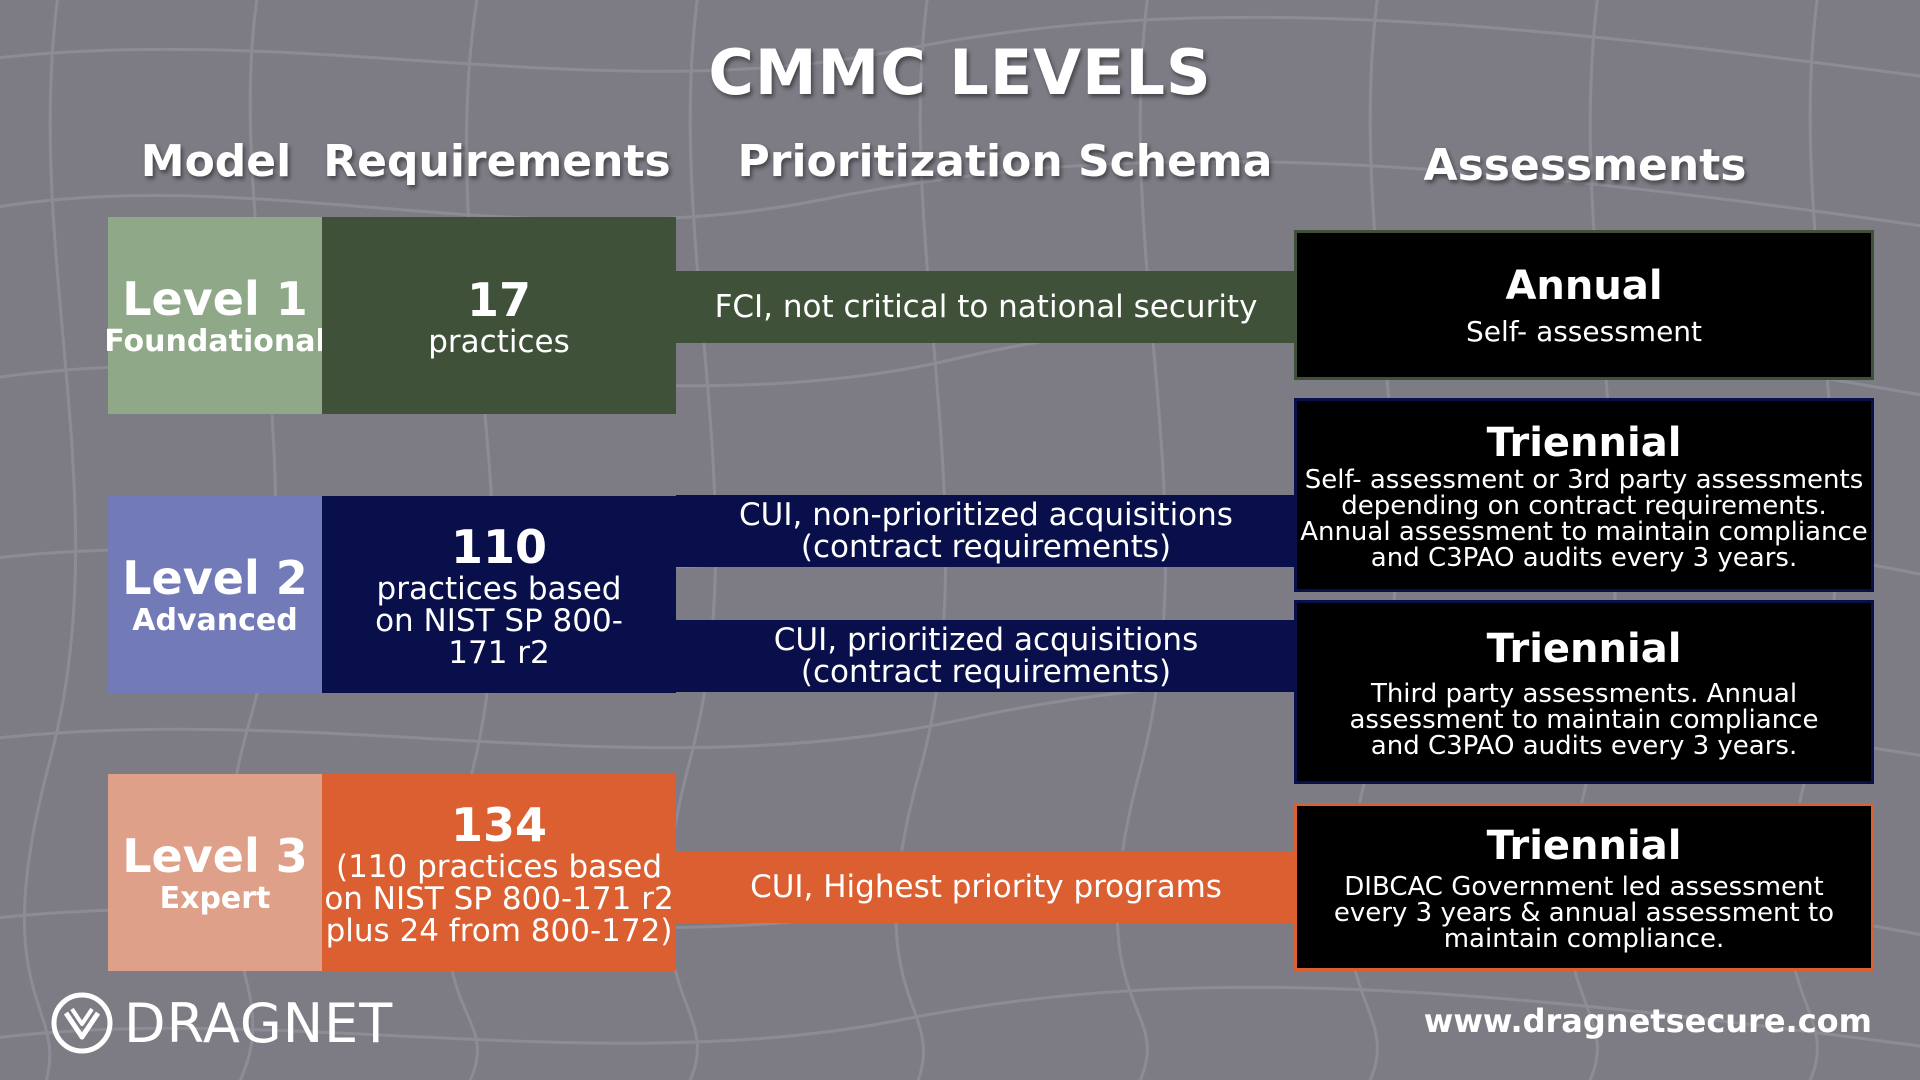  Describe the element at coordinates (499, 866) in the screenshot. I see `requirement-text: (110 practices based` at that location.